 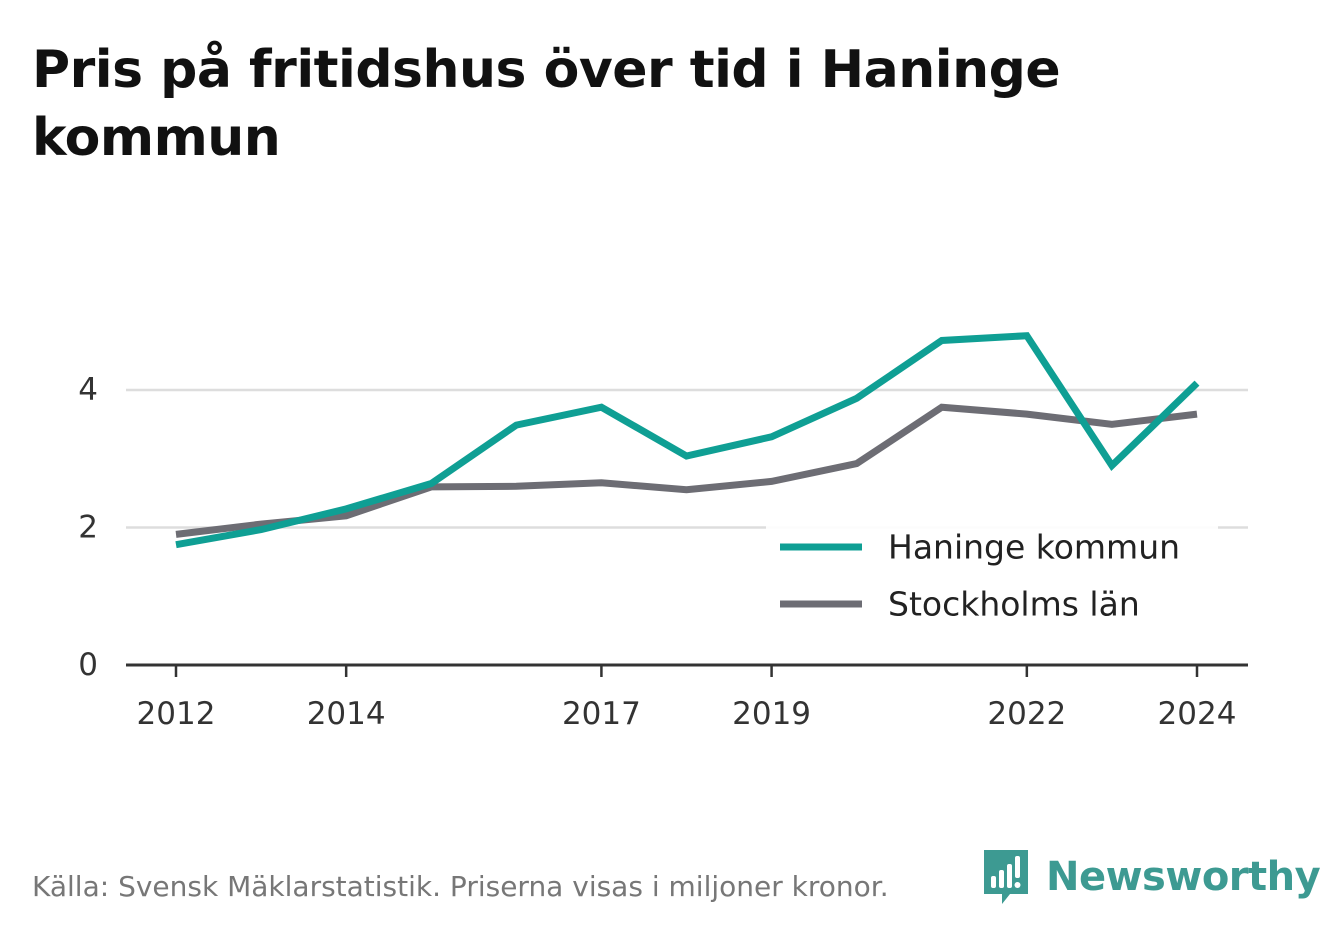 What do you see at coordinates (1014, 604) in the screenshot?
I see `legend-label: Stockholms län` at bounding box center [1014, 604].